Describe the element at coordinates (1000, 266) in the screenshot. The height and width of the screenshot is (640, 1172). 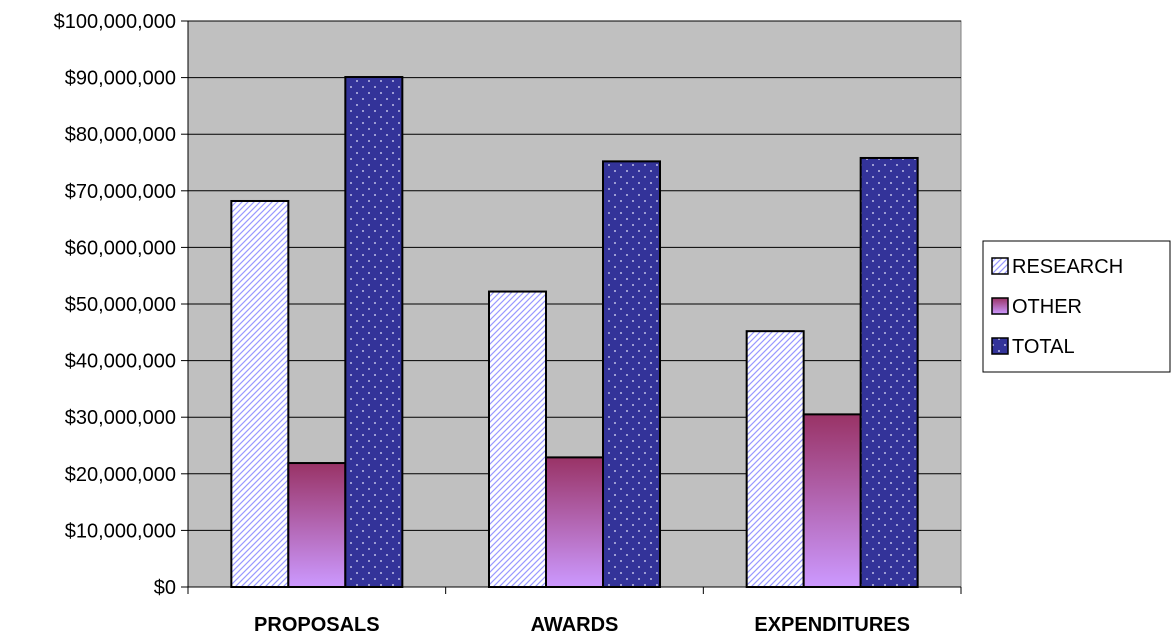
I see `legend-swatch-research` at that location.